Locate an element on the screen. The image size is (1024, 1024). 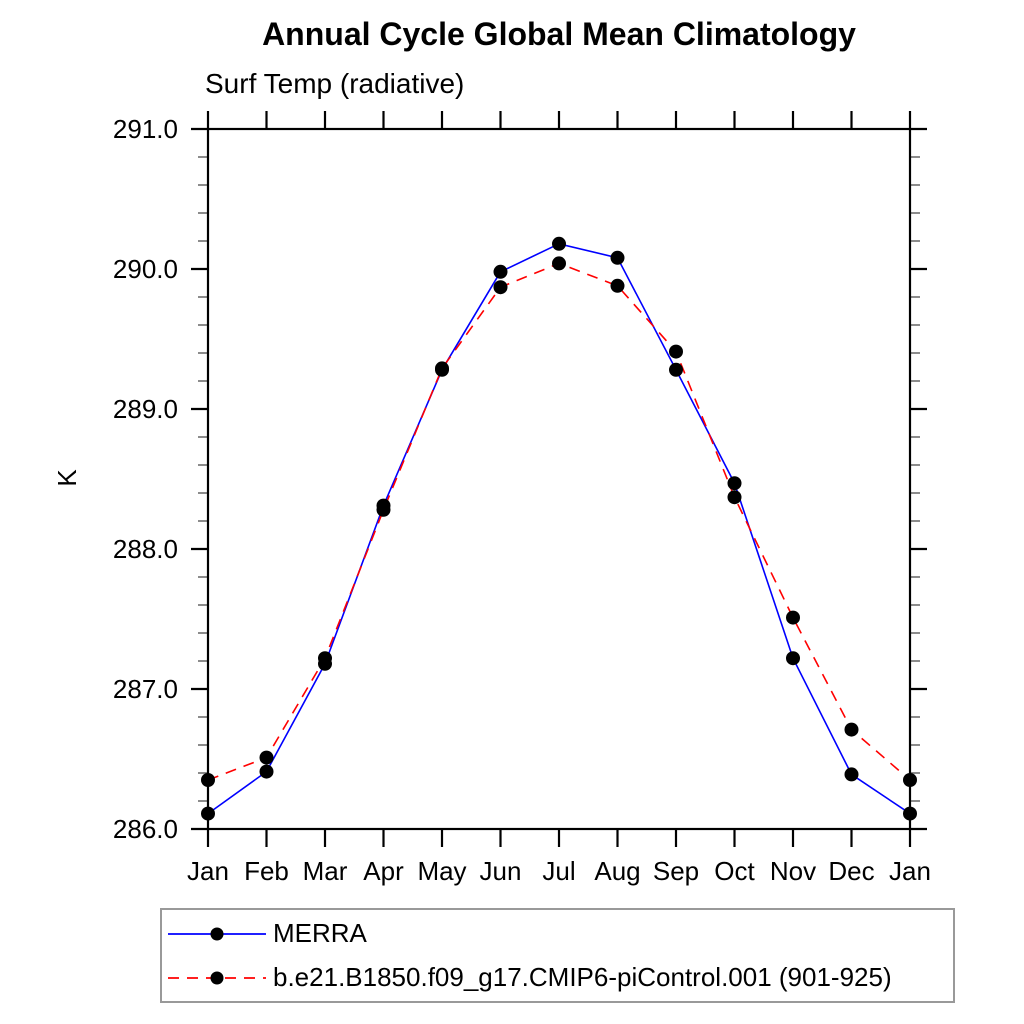
y-tick-label: 291.0 is located at coordinates (145, 129).